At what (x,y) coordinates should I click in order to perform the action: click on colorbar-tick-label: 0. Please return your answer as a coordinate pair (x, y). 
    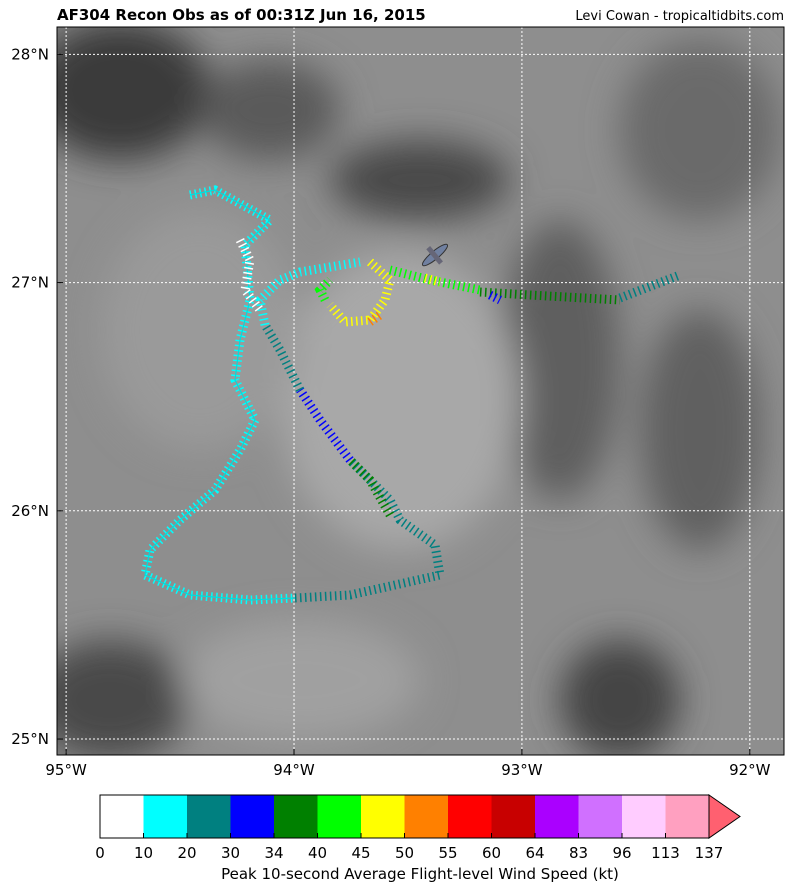
    Looking at the image, I should click on (100, 853).